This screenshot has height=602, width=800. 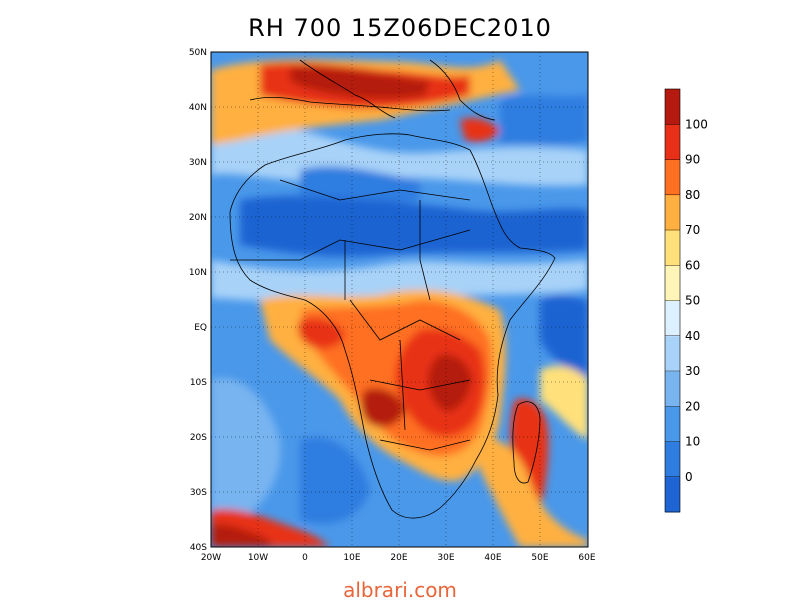 I want to click on lat-label-eq: EQ, so click(x=200, y=328).